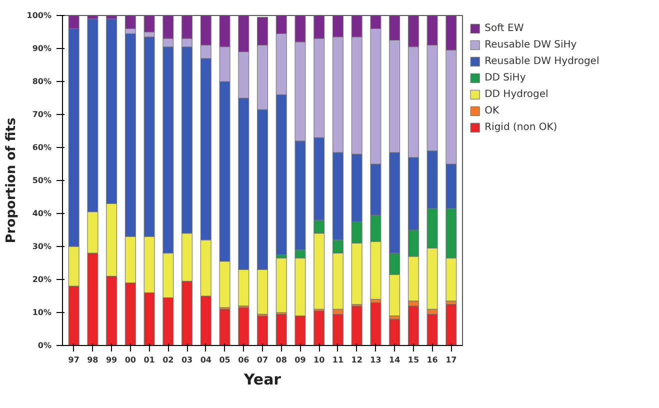 Image resolution: width=659 pixels, height=408 pixels. I want to click on y-tick-label: 80%, so click(42, 81).